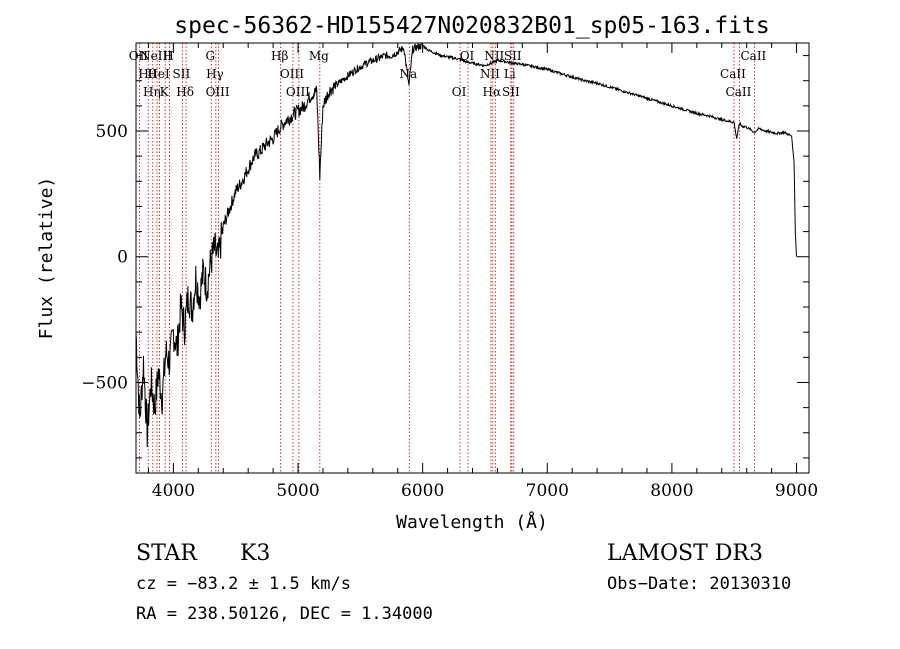 The image size is (900, 649). I want to click on line-label-4959: OIII, so click(292, 74).